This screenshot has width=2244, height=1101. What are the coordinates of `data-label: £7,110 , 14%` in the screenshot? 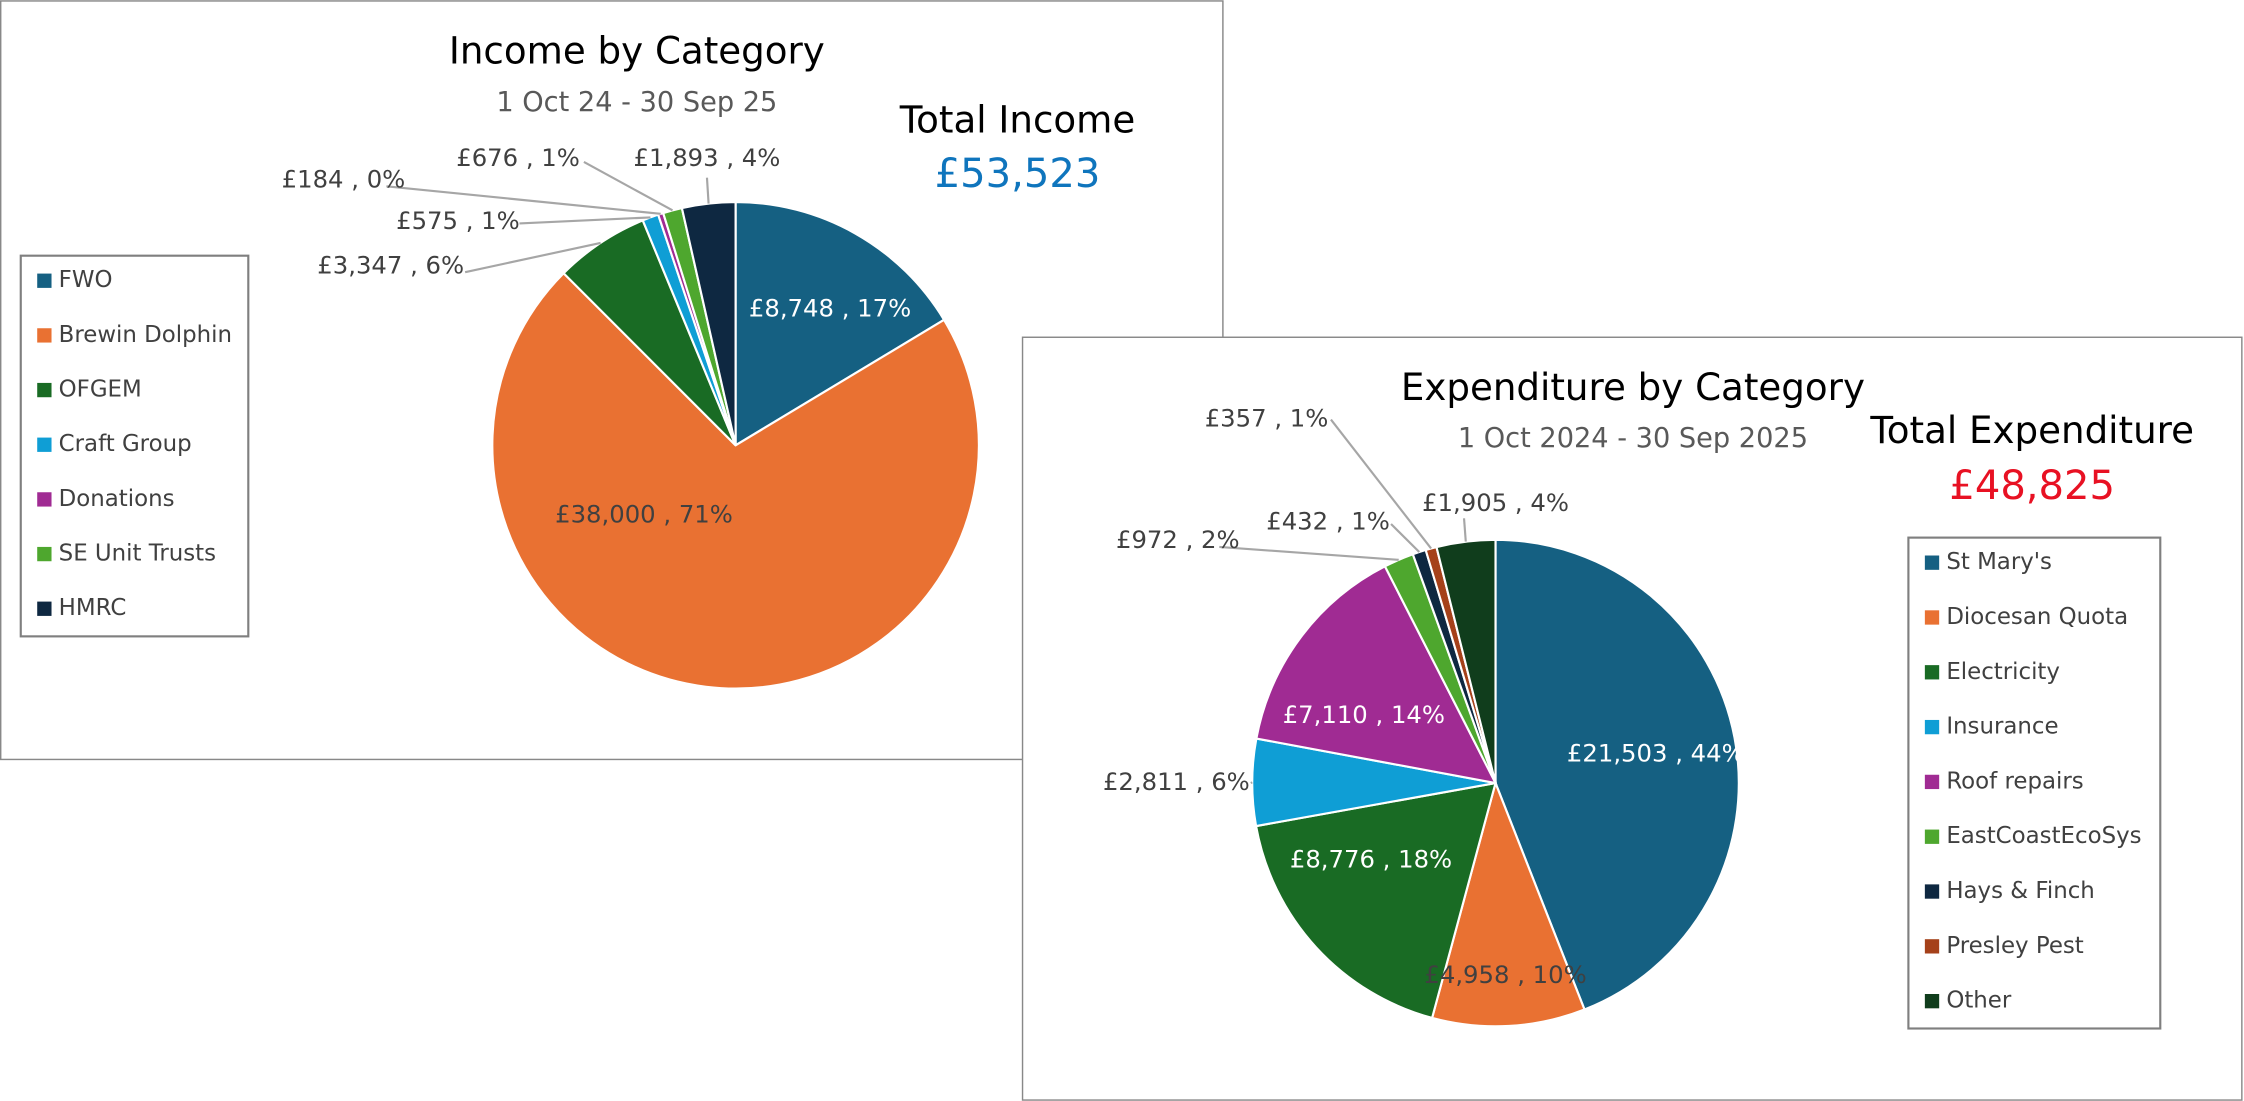 It's located at (1364, 714).